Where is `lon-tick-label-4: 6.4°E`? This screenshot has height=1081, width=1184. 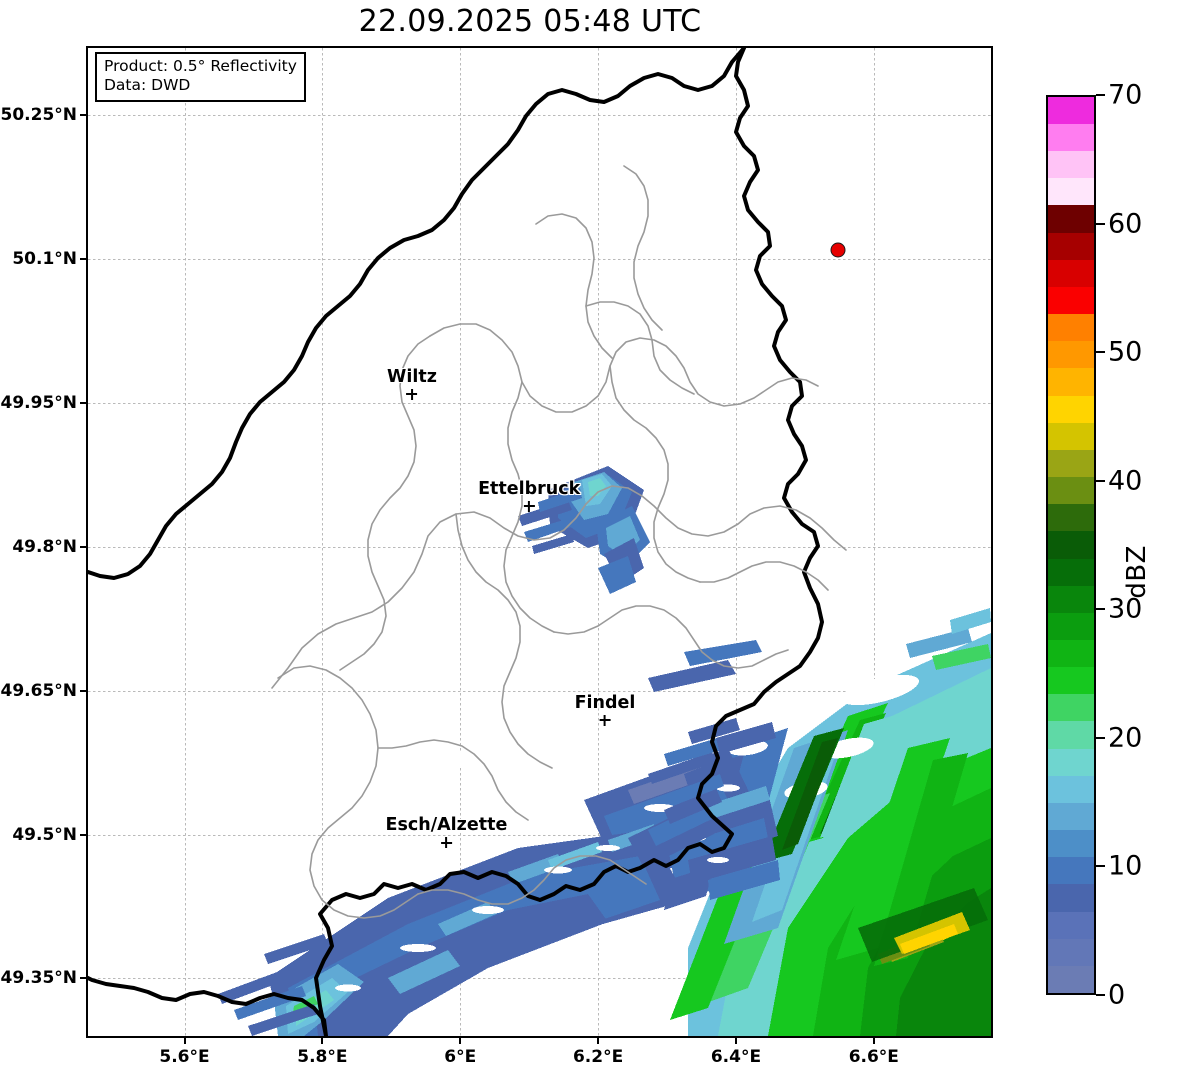 lon-tick-label-4: 6.4°E is located at coordinates (736, 1057).